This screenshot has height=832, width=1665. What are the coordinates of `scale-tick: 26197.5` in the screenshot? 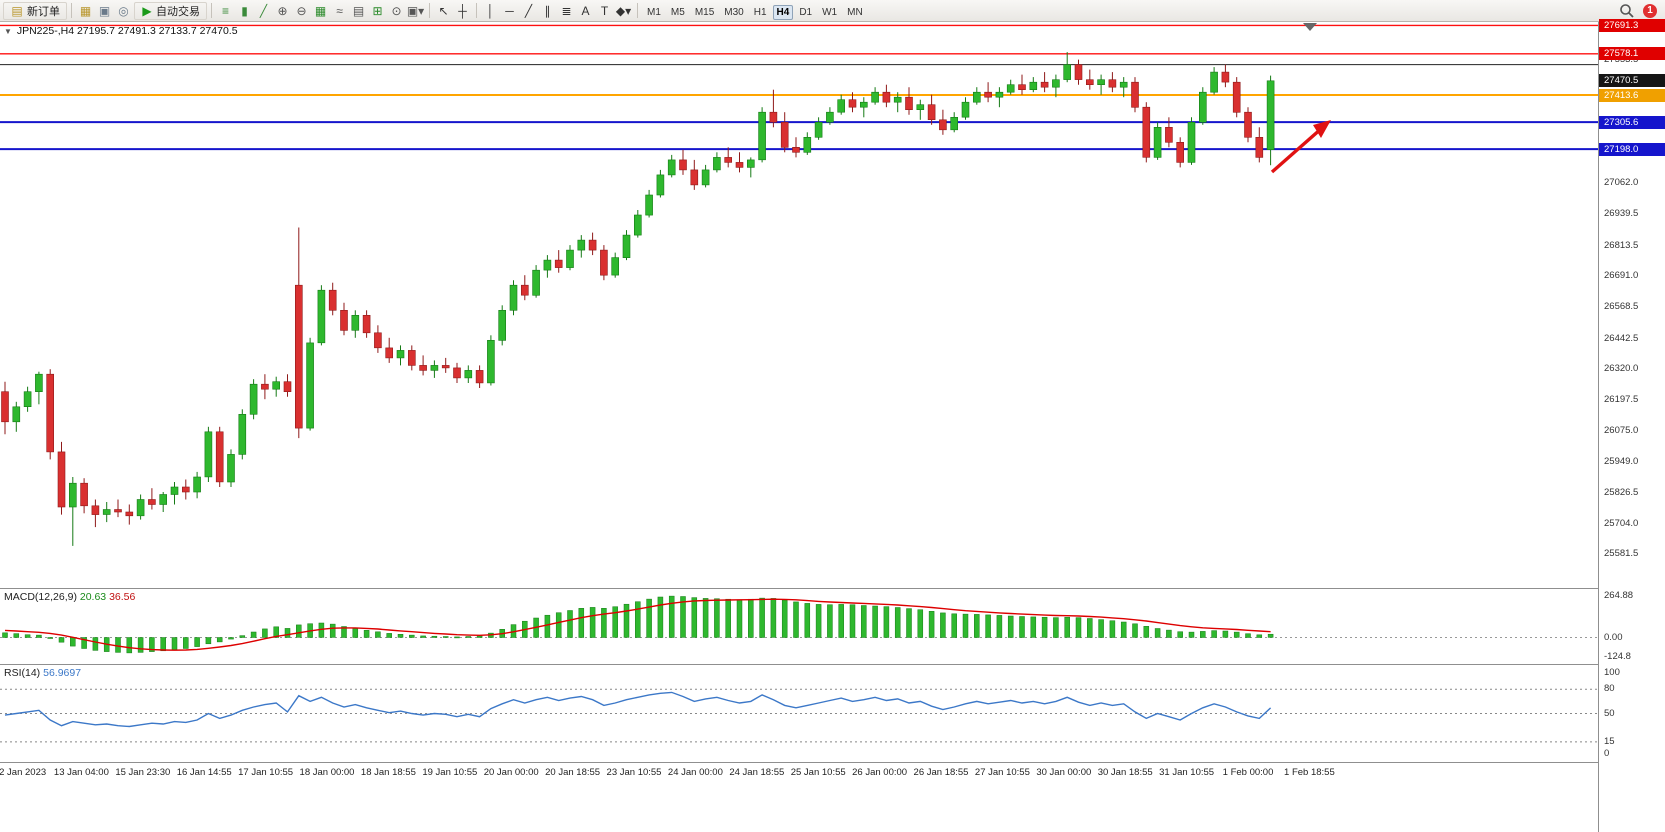 It's located at (1621, 399).